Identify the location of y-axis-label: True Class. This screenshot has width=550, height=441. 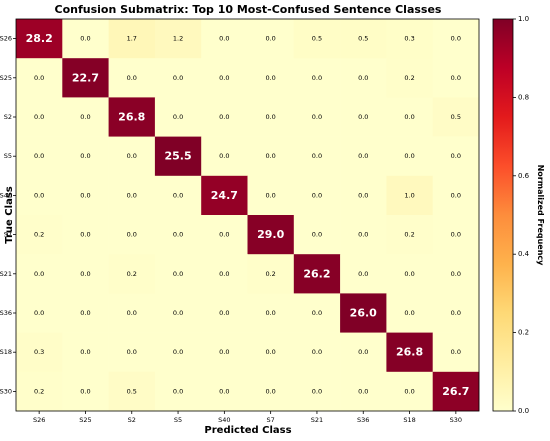
(9, 215).